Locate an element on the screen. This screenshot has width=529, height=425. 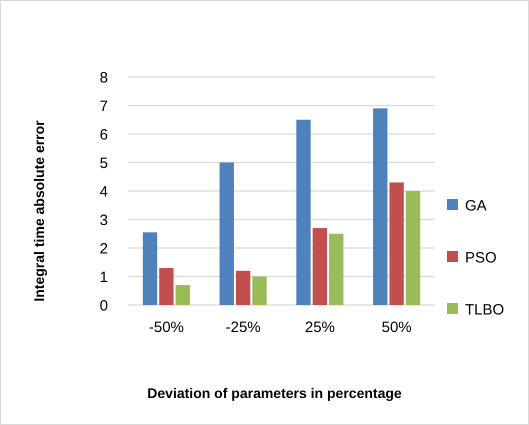
y-tick-label: 0 is located at coordinates (104, 305).